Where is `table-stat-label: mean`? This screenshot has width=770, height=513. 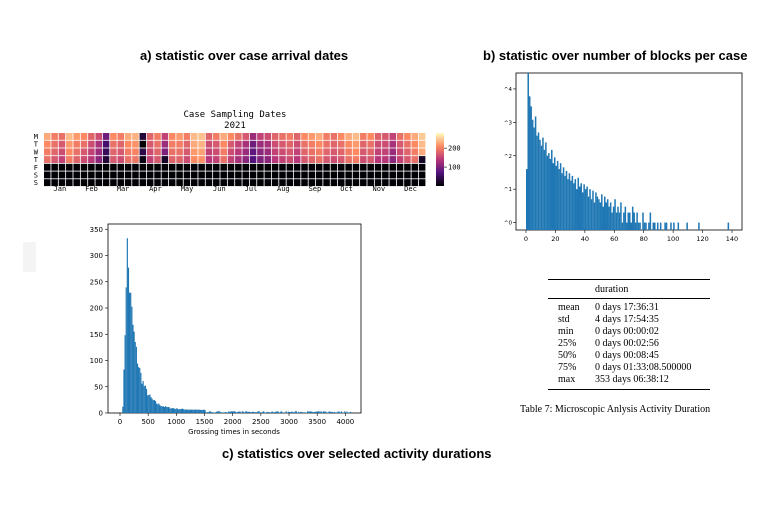
table-stat-label: mean is located at coordinates (569, 307).